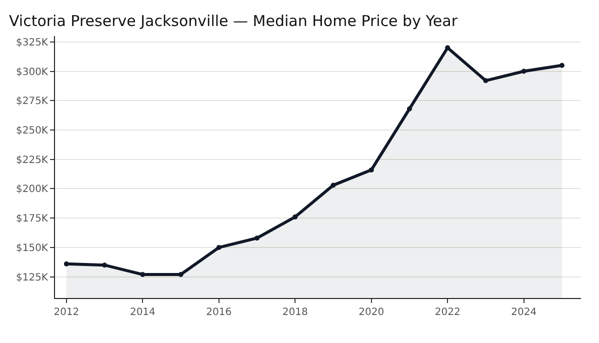 This screenshot has width=599, height=343. I want to click on y-tick-label: $275K, so click(32, 102).